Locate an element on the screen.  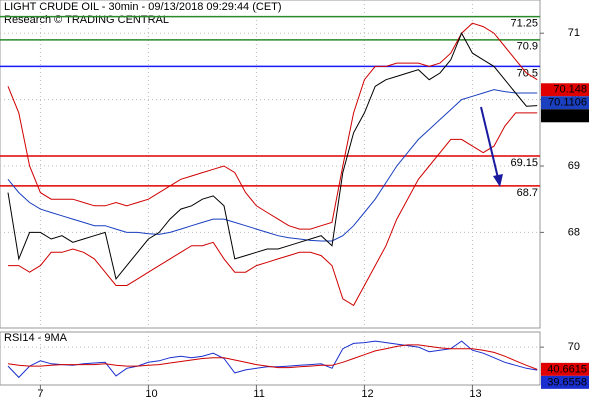
y-tick-label: 71 is located at coordinates (574, 33).